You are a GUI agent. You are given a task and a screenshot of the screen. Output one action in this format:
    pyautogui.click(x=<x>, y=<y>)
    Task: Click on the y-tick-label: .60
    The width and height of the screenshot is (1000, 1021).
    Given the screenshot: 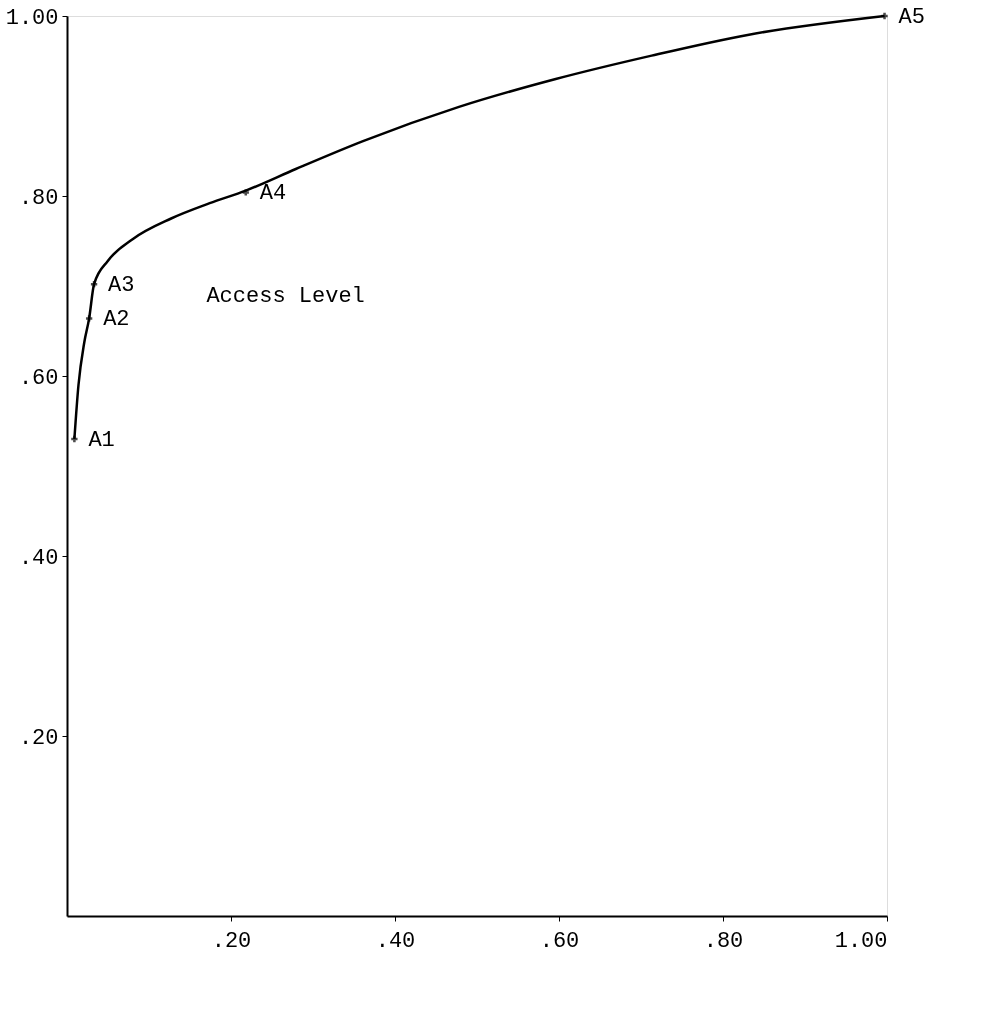 What is the action you would take?
    pyautogui.click(x=38, y=378)
    